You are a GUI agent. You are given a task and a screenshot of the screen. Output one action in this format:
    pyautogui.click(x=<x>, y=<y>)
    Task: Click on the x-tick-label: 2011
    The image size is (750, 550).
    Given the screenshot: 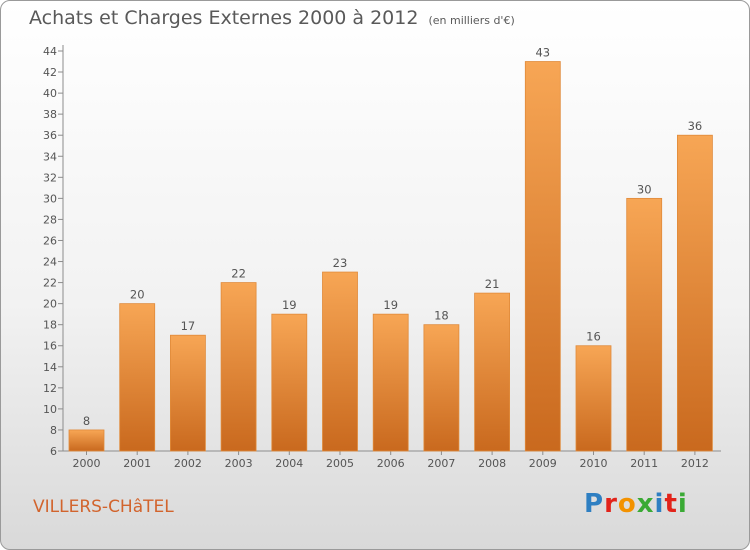 What is the action you would take?
    pyautogui.click(x=644, y=463)
    